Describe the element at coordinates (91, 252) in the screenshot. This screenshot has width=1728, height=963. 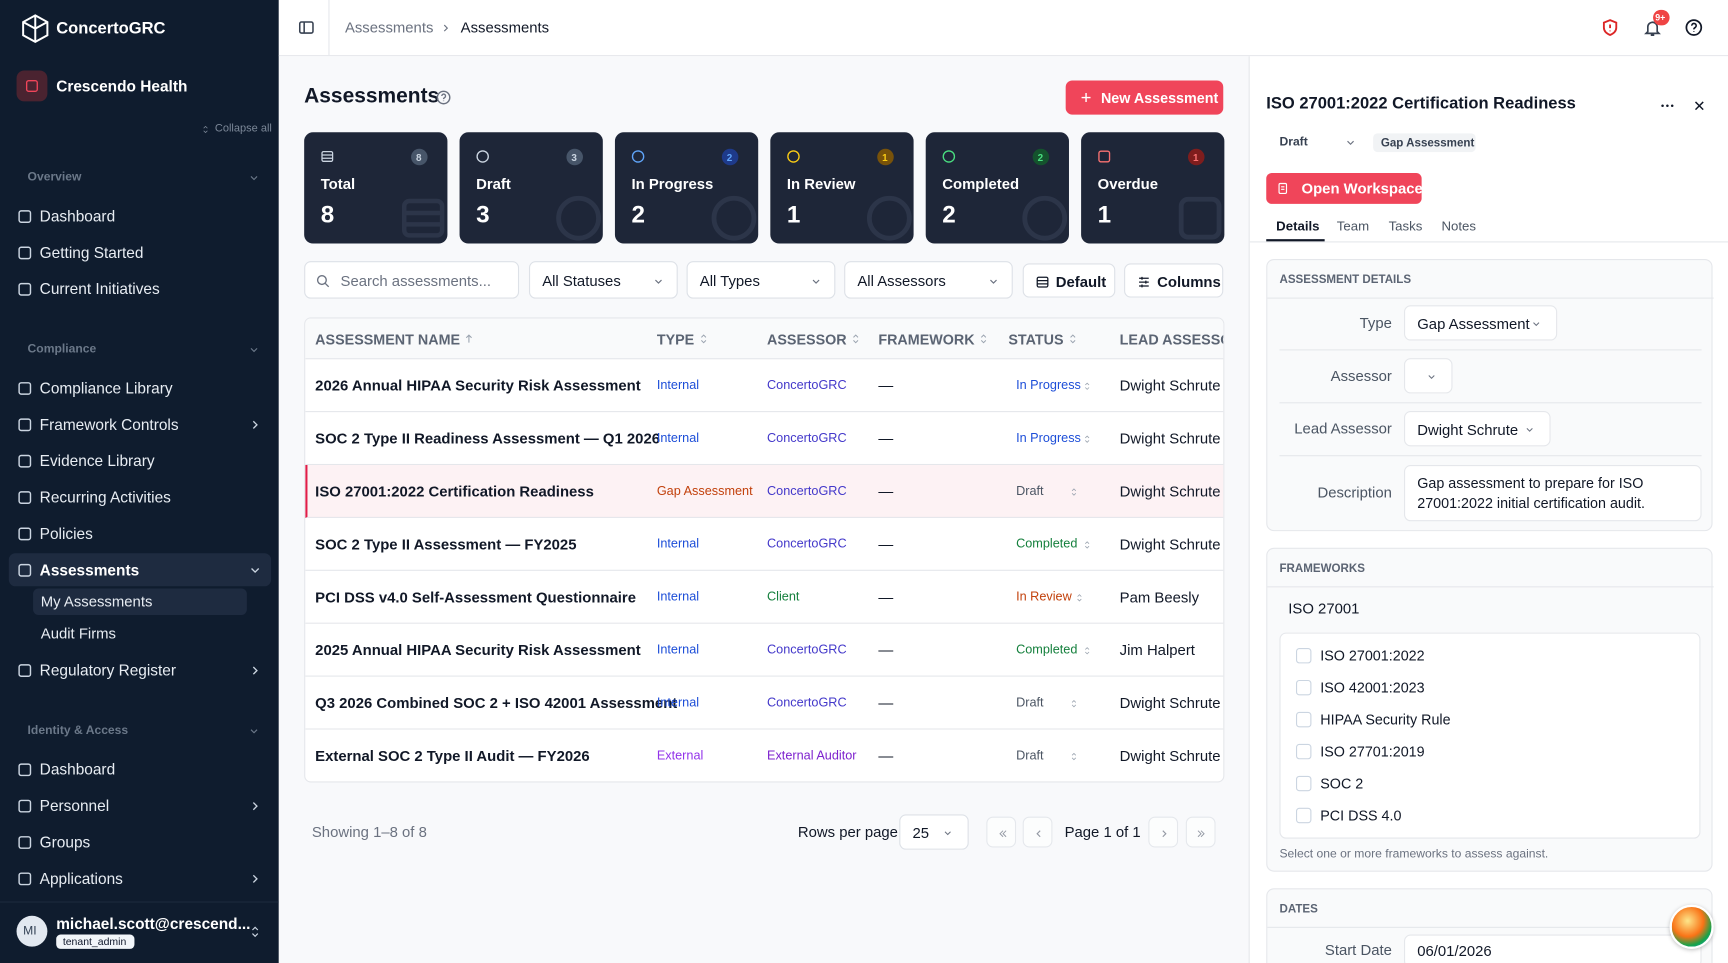
I see `nav-item: Getting Started` at that location.